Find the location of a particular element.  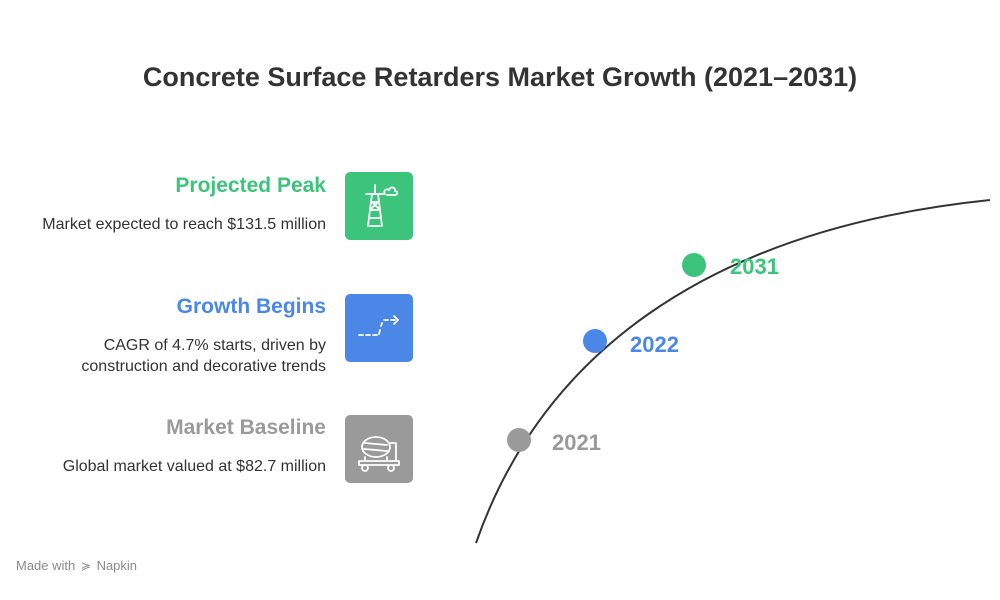

milestone-dot-2022 is located at coordinates (595, 341).